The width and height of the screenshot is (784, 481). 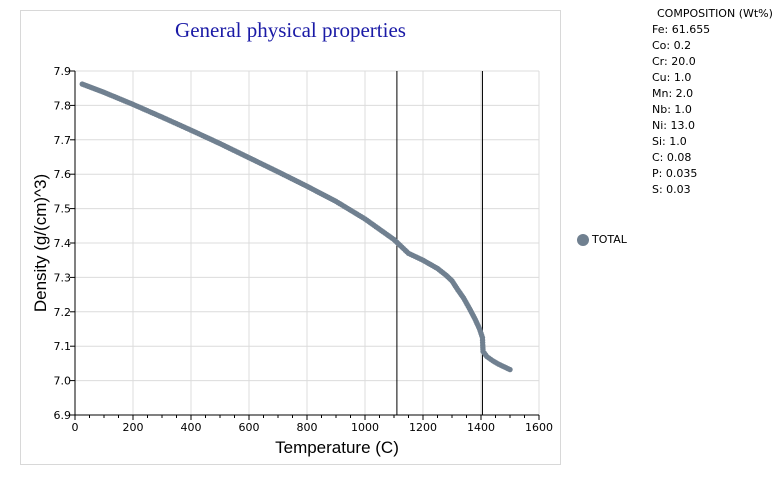 What do you see at coordinates (290, 30) in the screenshot?
I see `chart-title: General physical properties` at bounding box center [290, 30].